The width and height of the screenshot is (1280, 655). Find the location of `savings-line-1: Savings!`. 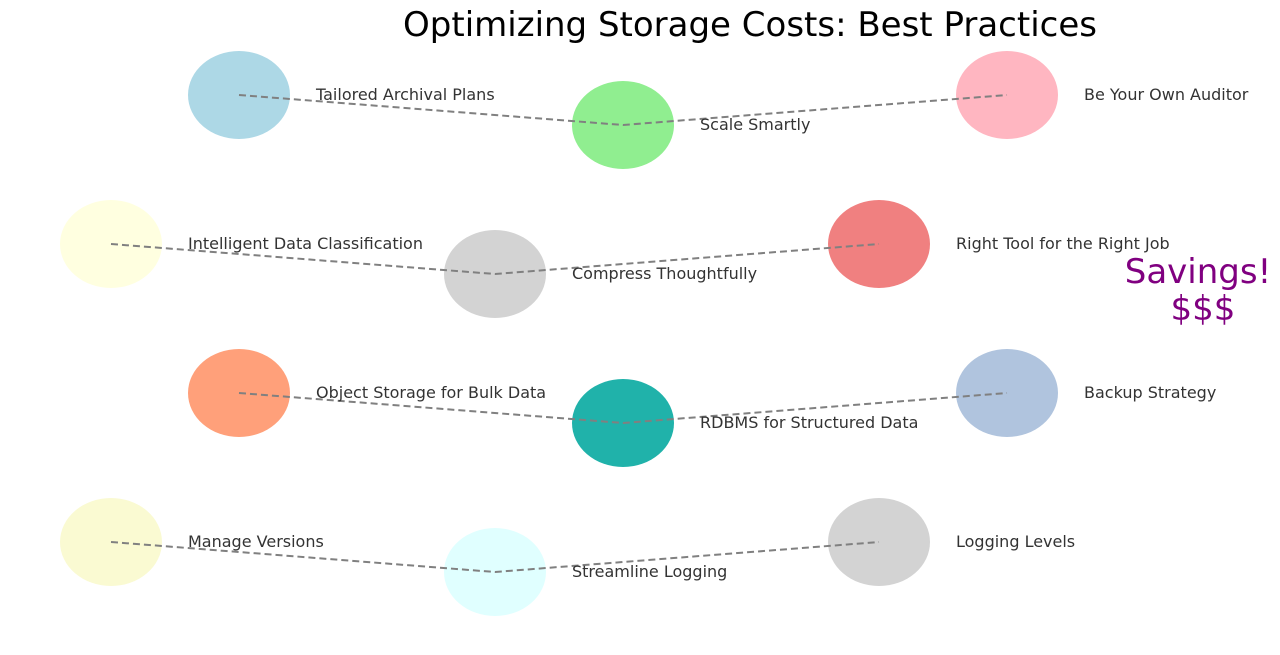

savings-line-1: Savings! is located at coordinates (1198, 272).